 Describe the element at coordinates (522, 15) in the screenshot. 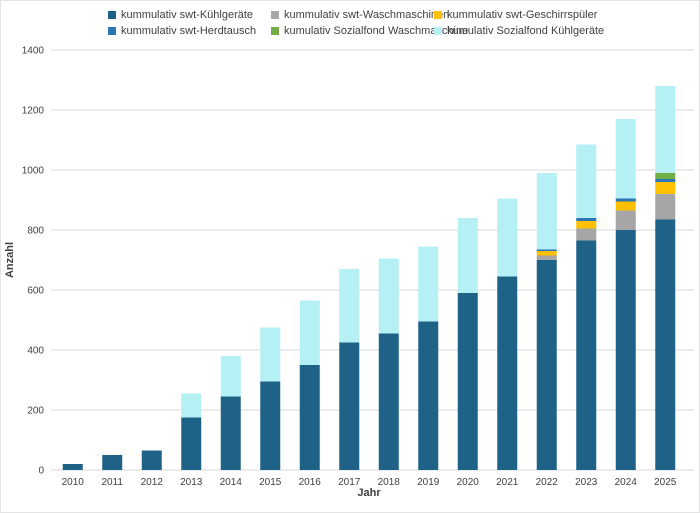

I see `legend-label: kummulativ swt-Geschirrspüler` at that location.